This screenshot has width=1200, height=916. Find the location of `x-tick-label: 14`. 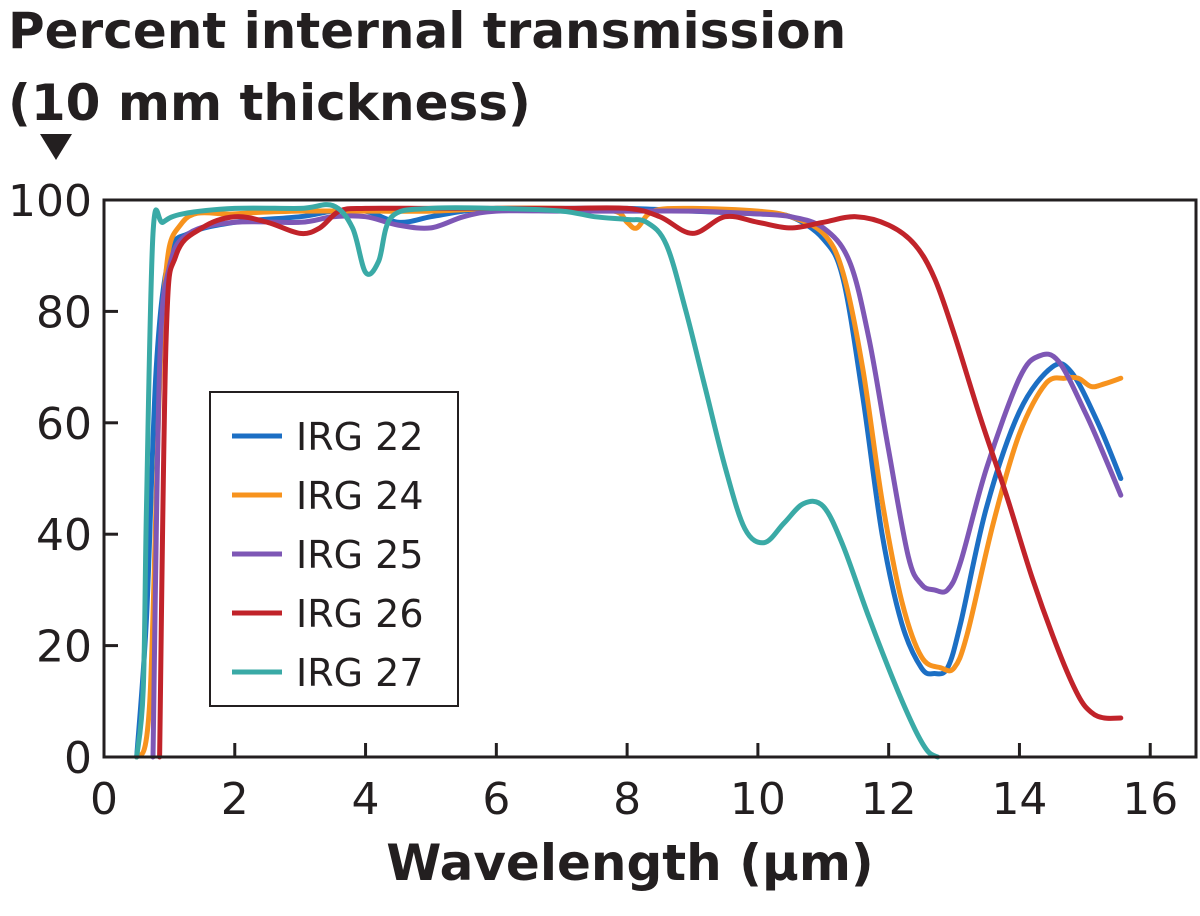

x-tick-label: 14 is located at coordinates (1019, 799).